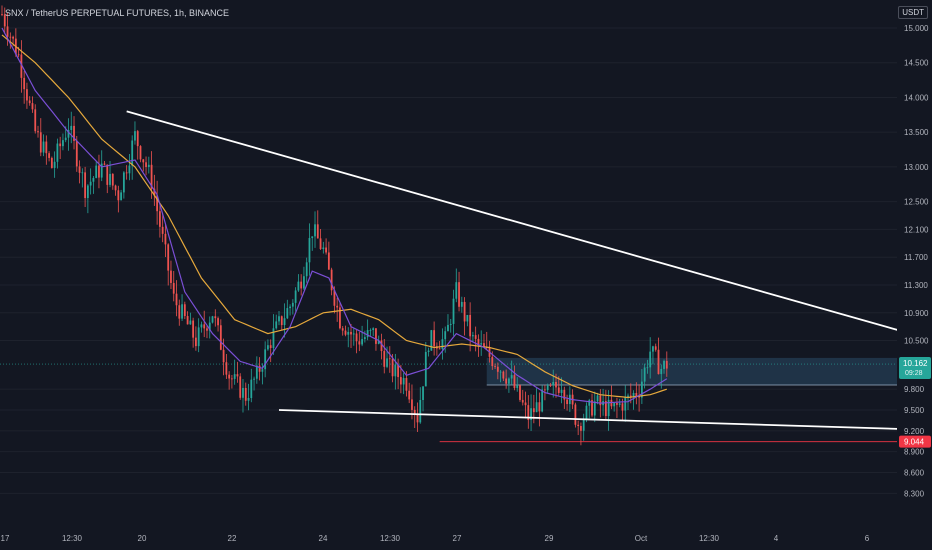 Image resolution: width=932 pixels, height=550 pixels. I want to click on stop-label-bg, so click(915, 441).